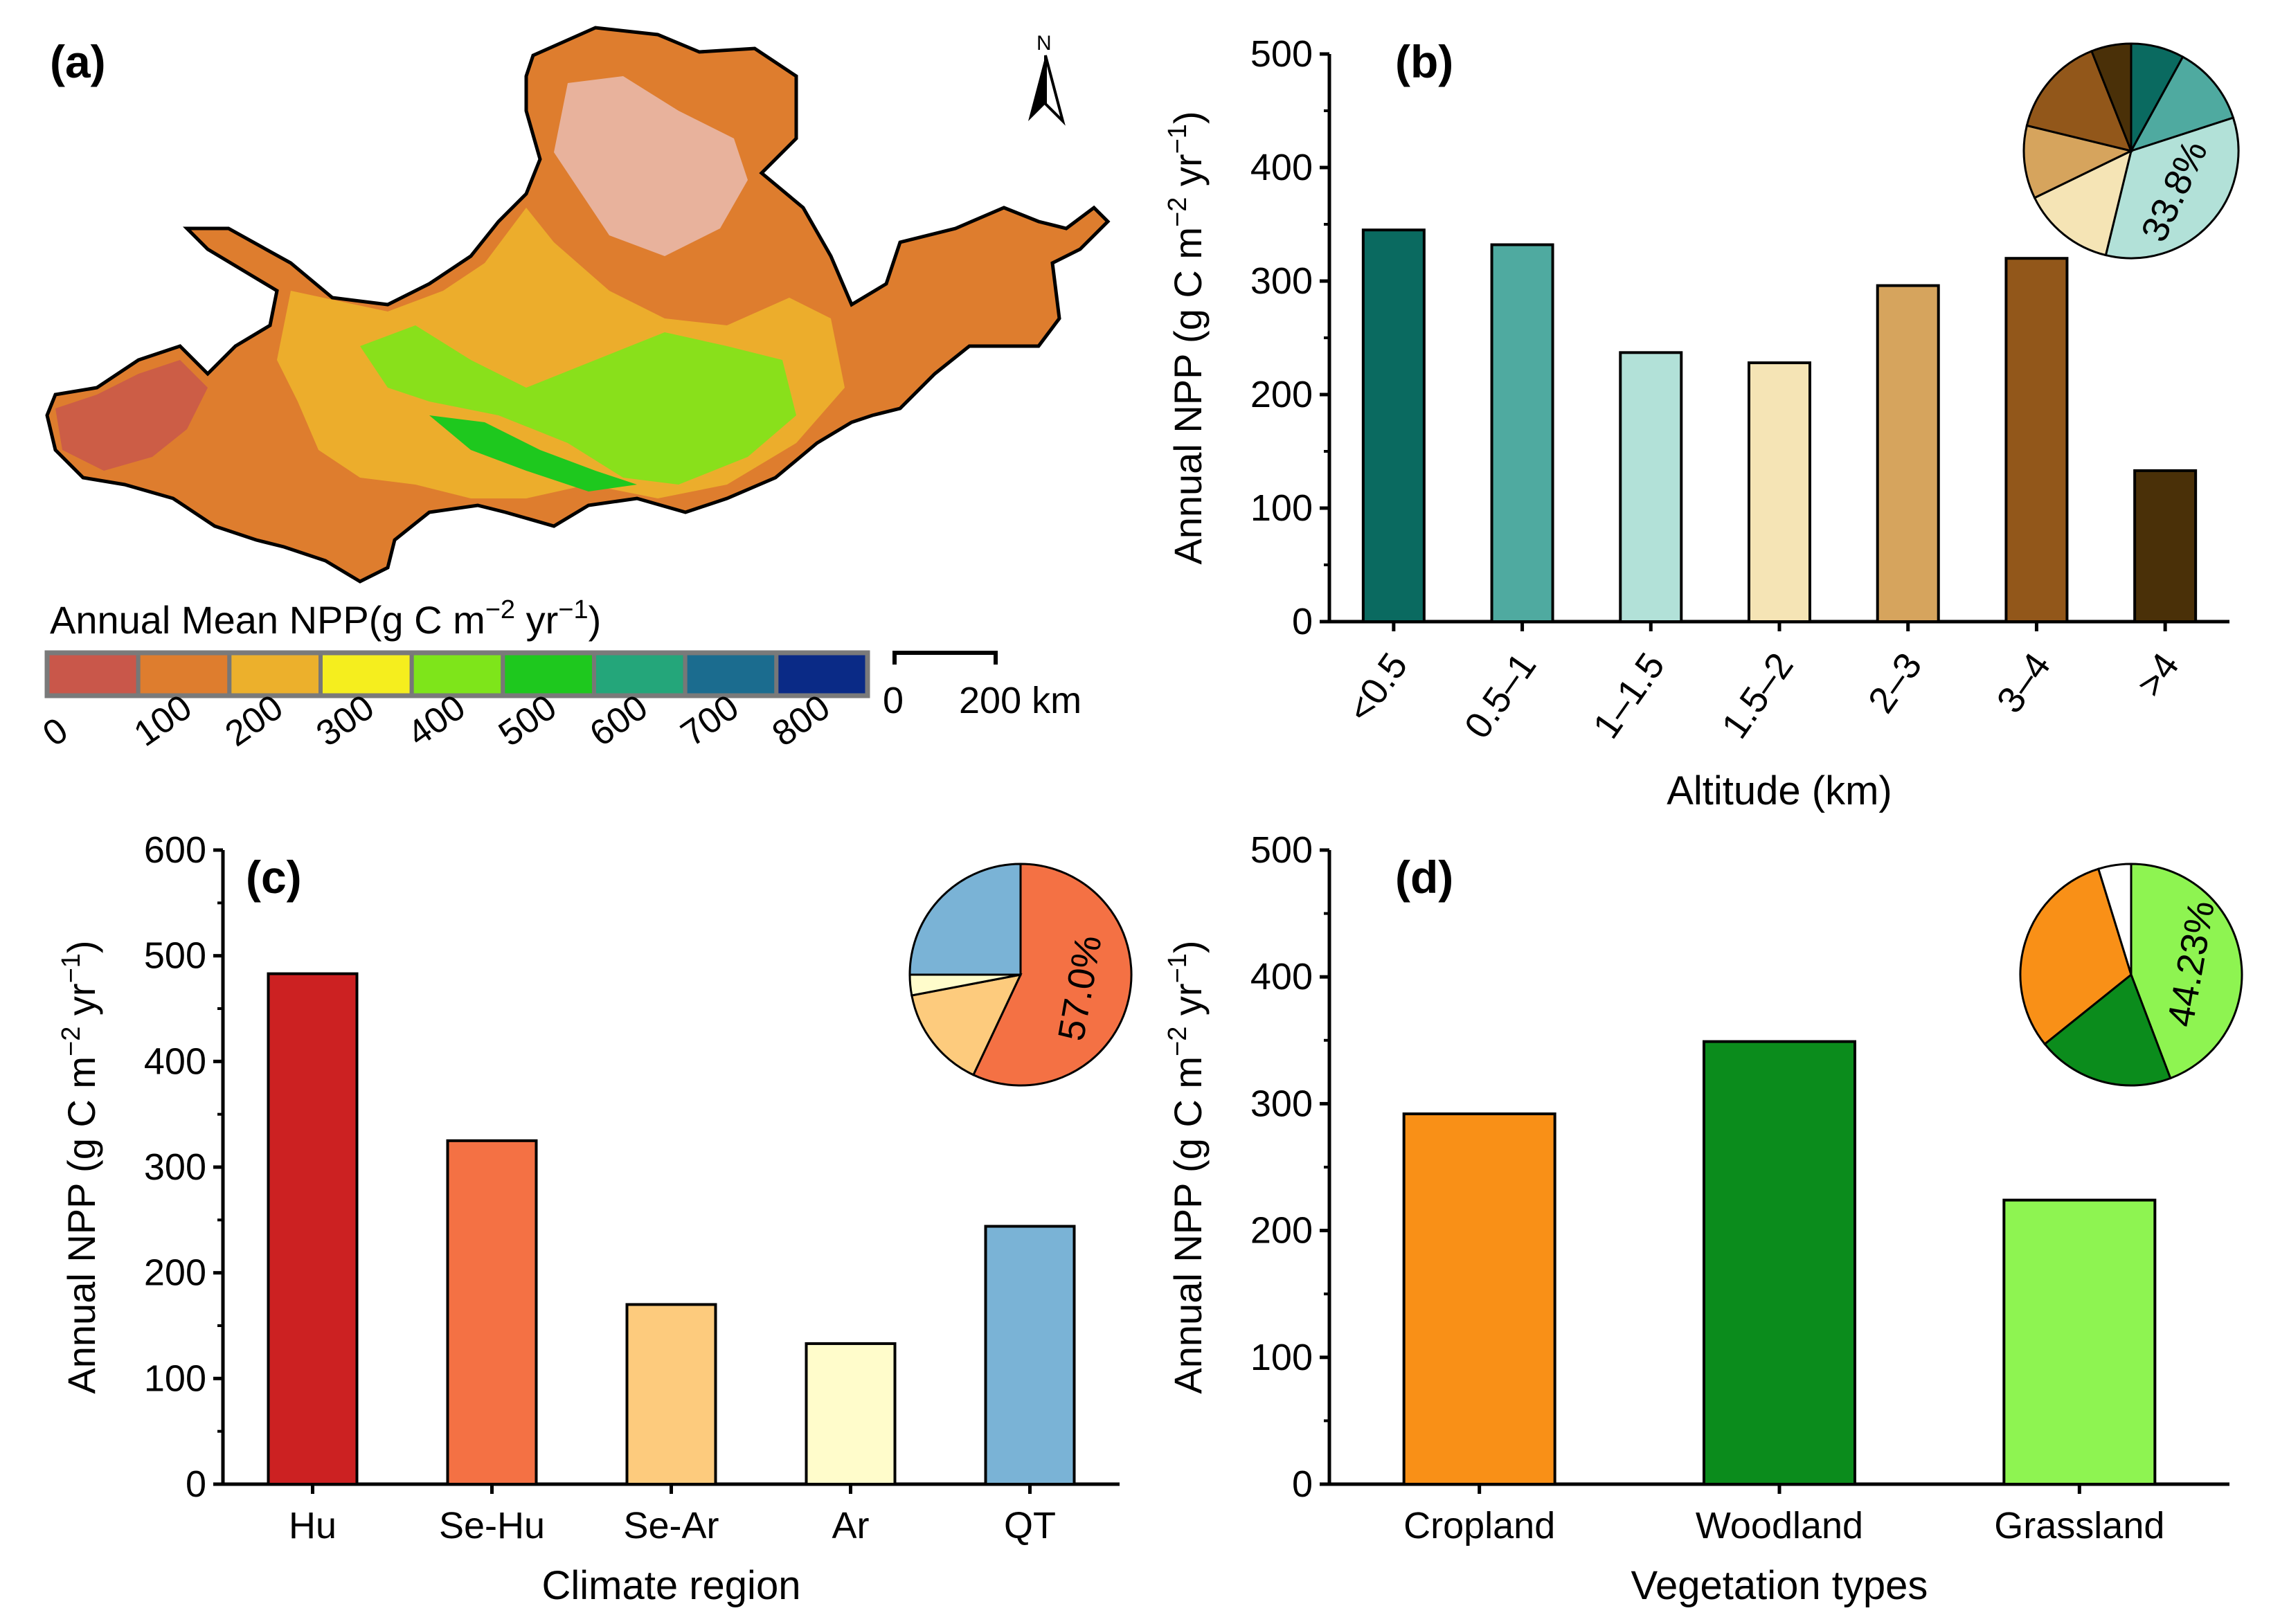 The width and height of the screenshot is (2271, 1624). Describe the element at coordinates (175, 850) in the screenshot. I see `y-tick-label: 600` at that location.